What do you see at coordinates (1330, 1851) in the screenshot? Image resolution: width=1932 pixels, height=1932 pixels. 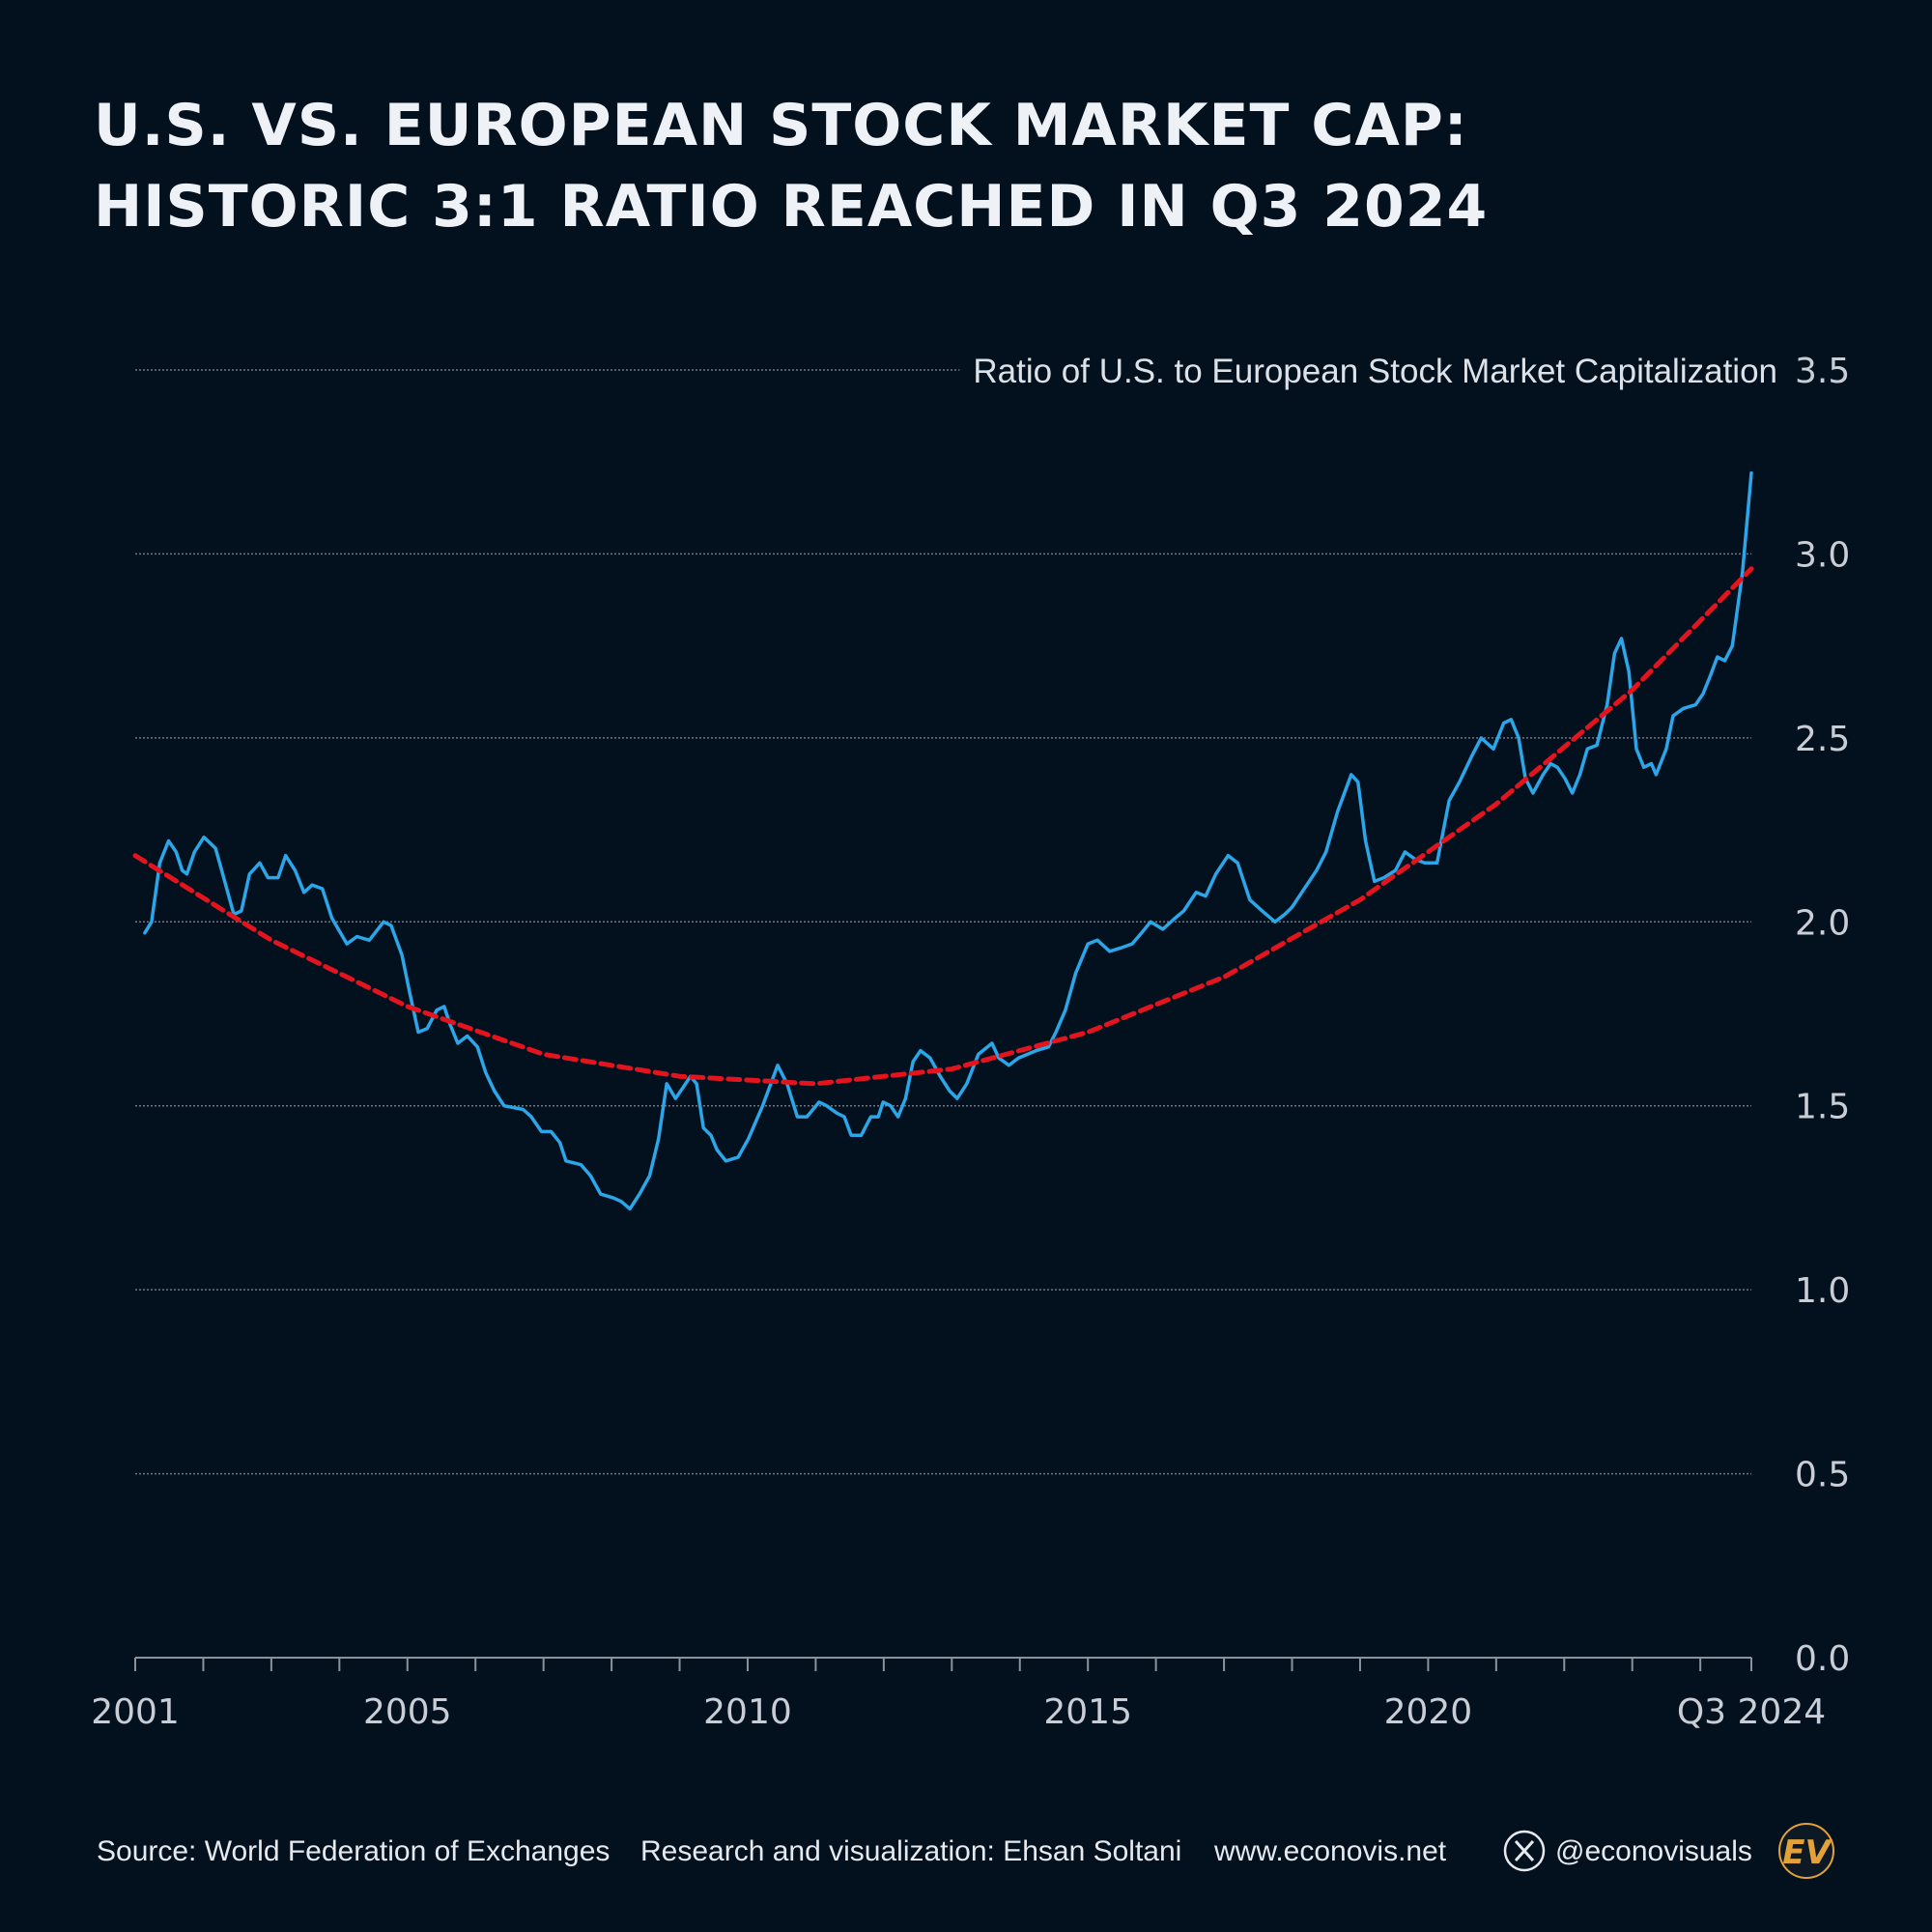 I see `website: www.econovis.net` at bounding box center [1330, 1851].